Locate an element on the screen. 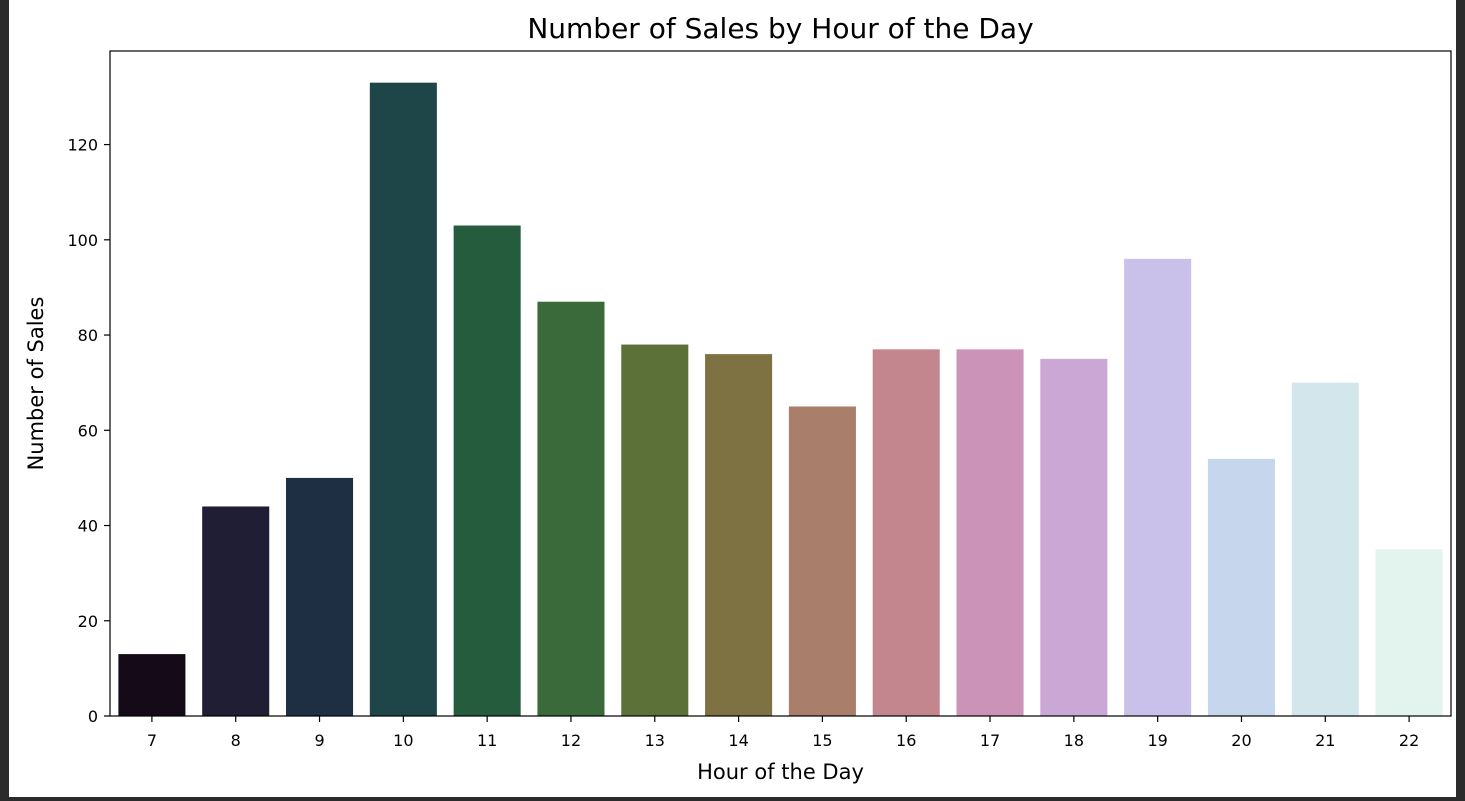 The width and height of the screenshot is (1465, 801). y-axis-label: Number of Sales is located at coordinates (36, 384).